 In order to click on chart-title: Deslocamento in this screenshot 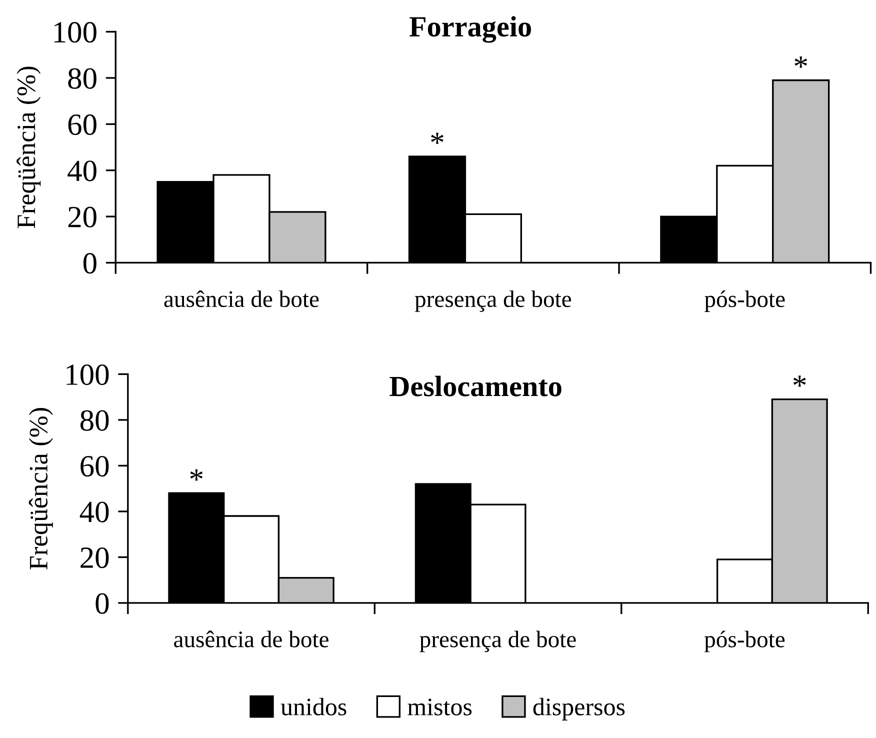, I will do `click(476, 386)`.